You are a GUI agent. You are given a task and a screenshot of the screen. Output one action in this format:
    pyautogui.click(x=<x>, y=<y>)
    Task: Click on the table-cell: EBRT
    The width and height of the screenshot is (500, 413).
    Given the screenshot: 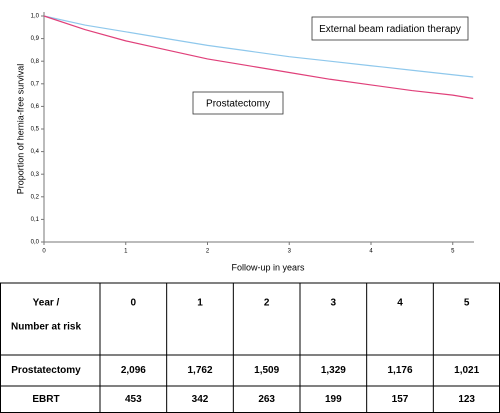 What is the action you would take?
    pyautogui.click(x=45, y=399)
    